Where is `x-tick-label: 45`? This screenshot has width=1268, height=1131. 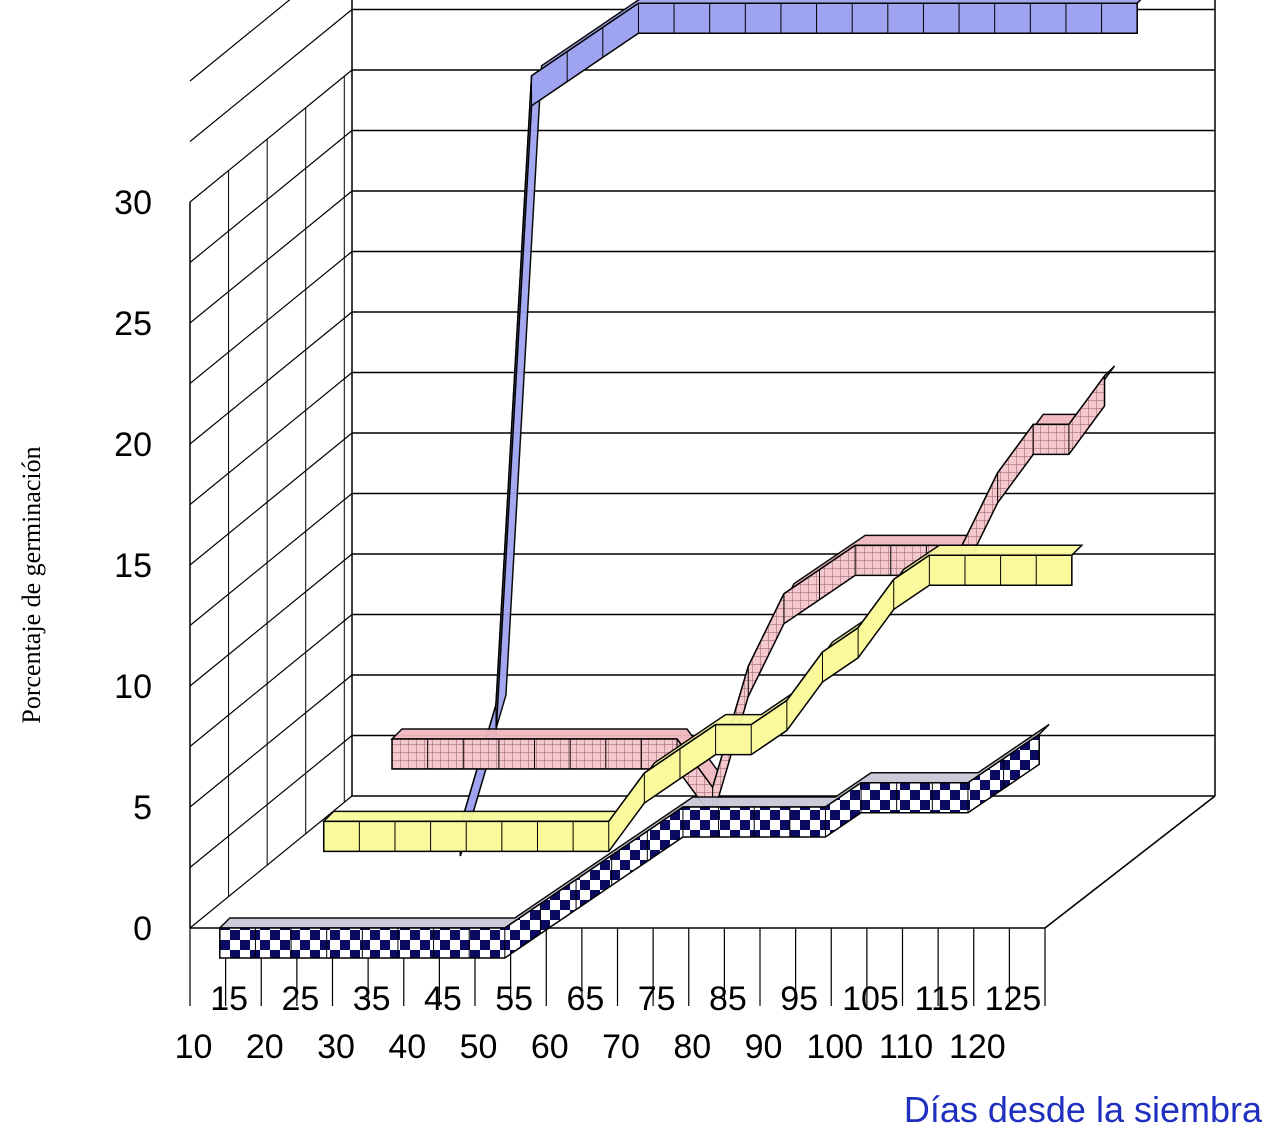
x-tick-label: 45 is located at coordinates (443, 999).